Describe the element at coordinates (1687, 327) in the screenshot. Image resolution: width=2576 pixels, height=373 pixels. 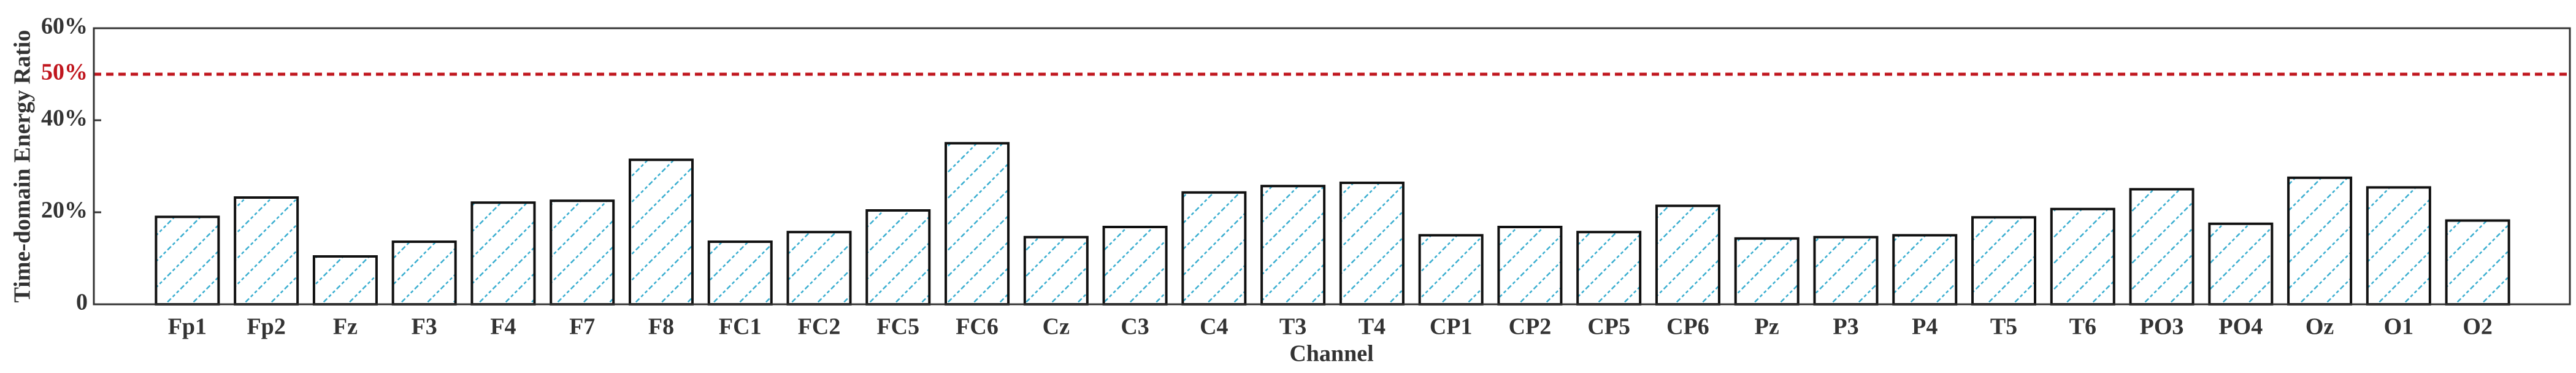
I see `x-tick-label: CP6` at that location.